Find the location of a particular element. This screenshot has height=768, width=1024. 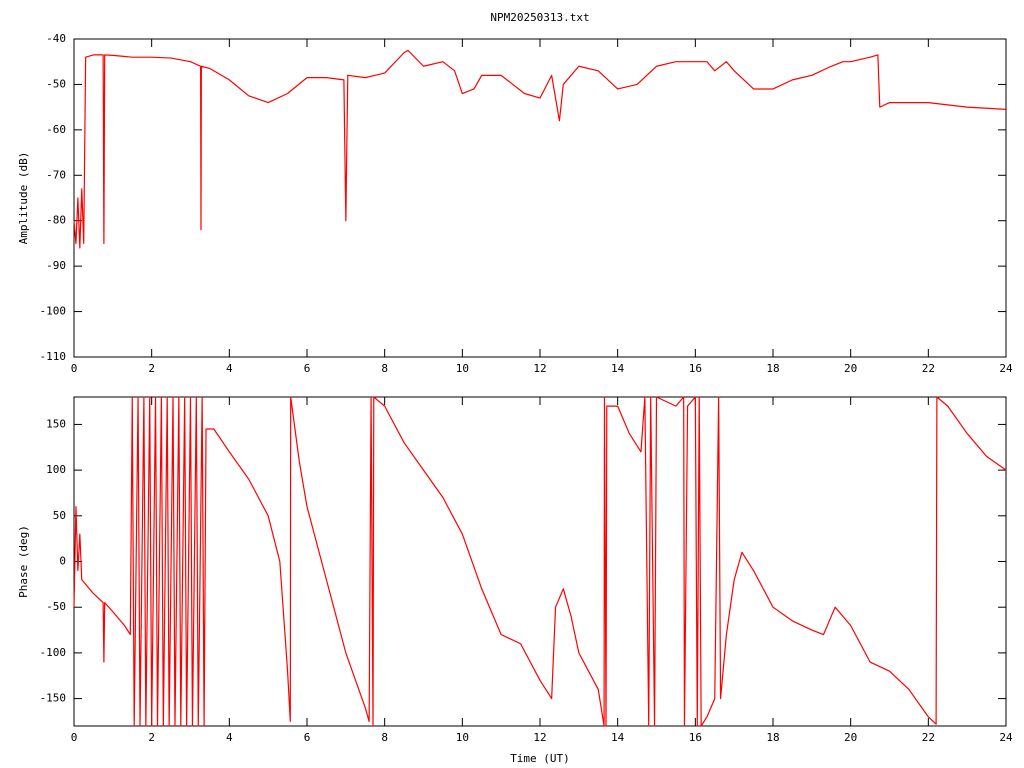

y-tick-label: -70 is located at coordinates (56, 174).